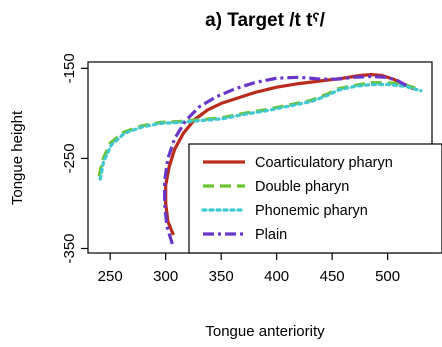  What do you see at coordinates (17, 157) in the screenshot?
I see `y-axis-label: Tongue height` at bounding box center [17, 157].